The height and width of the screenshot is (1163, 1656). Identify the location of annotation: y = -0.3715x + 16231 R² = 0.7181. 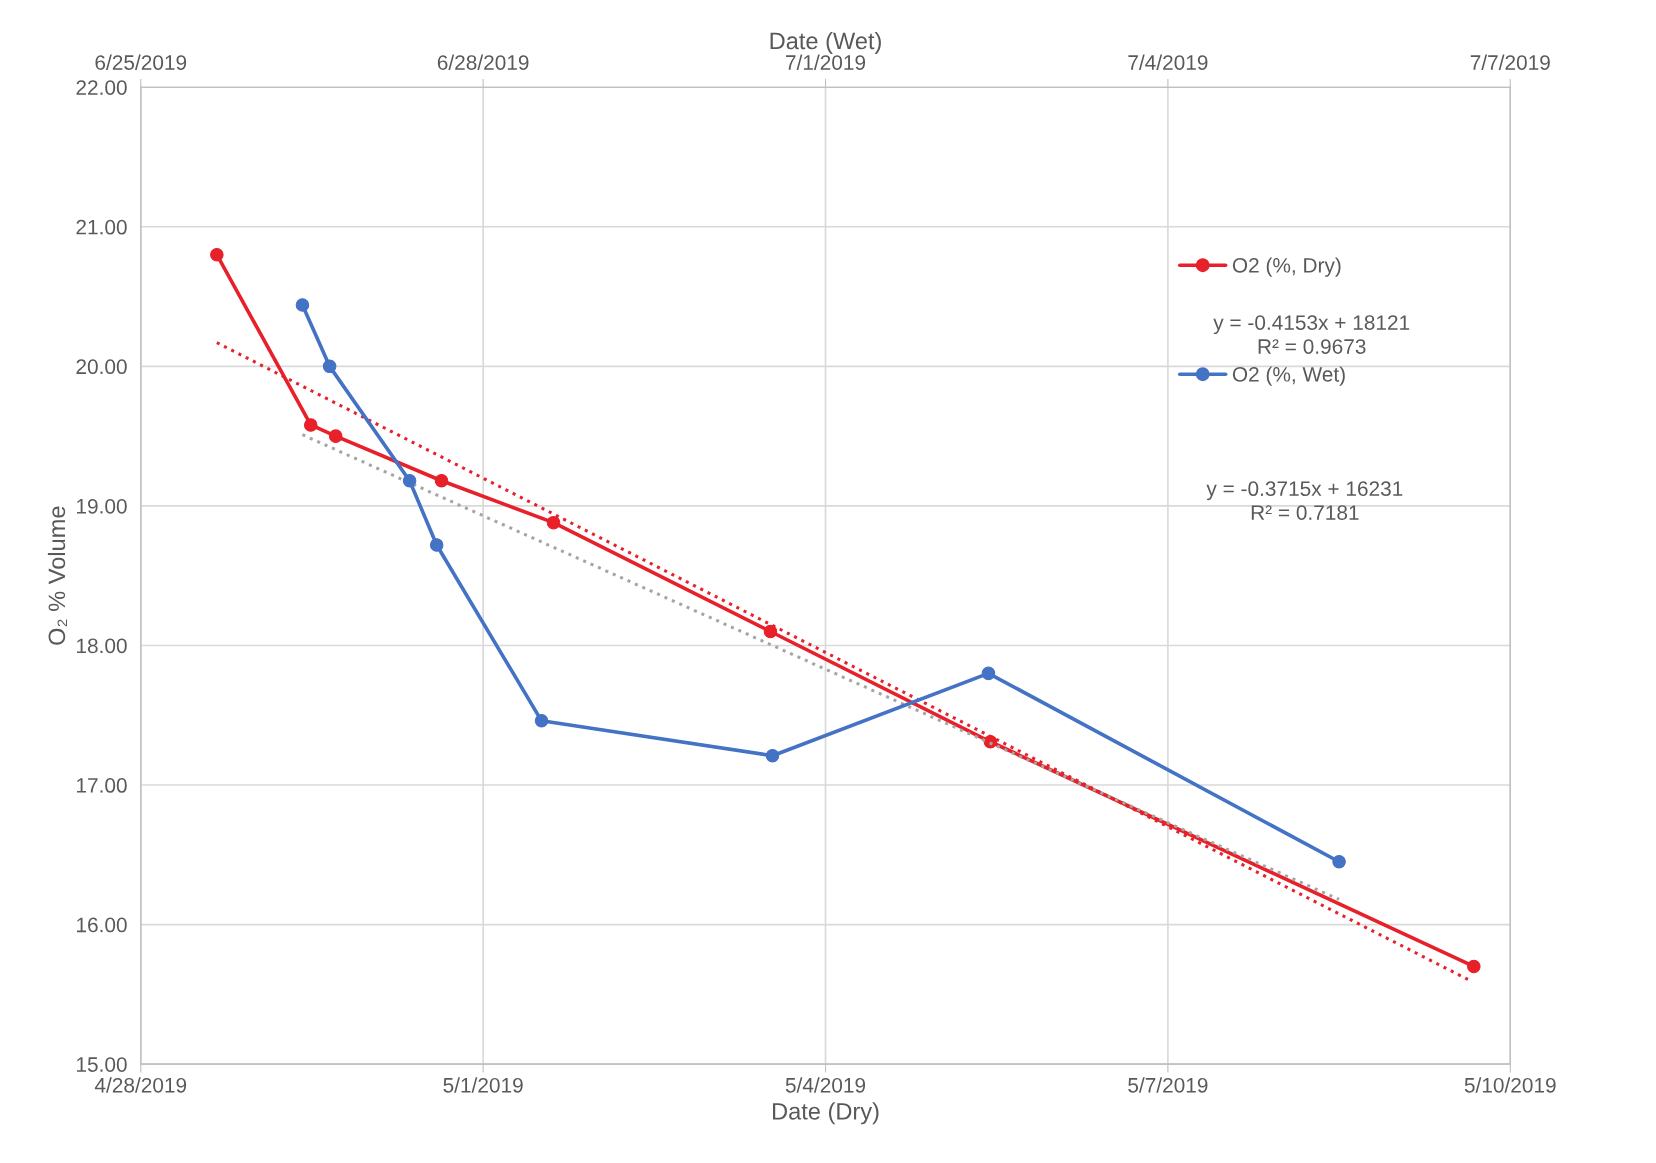
(1304, 500).